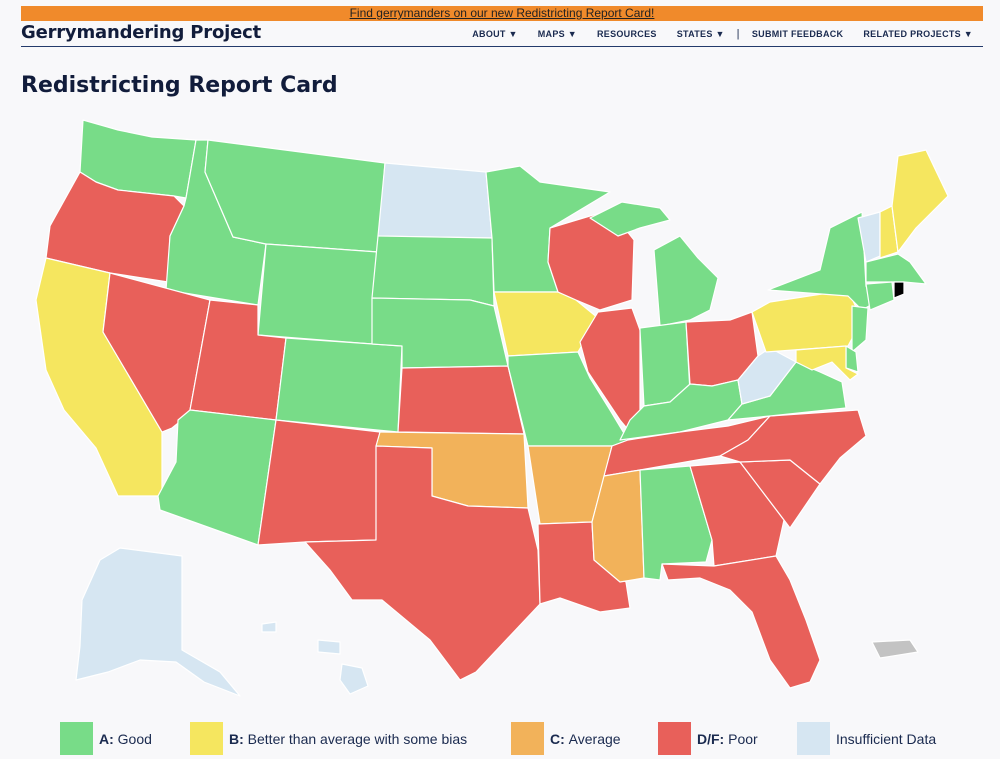  What do you see at coordinates (557, 34) in the screenshot?
I see `nav-maps: MAPS ▼` at bounding box center [557, 34].